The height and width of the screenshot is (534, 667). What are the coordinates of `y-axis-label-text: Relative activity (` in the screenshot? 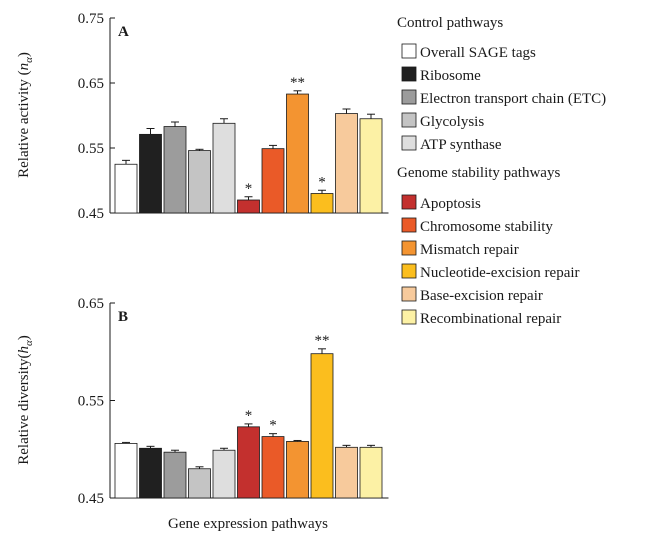 It's located at (24, 123).